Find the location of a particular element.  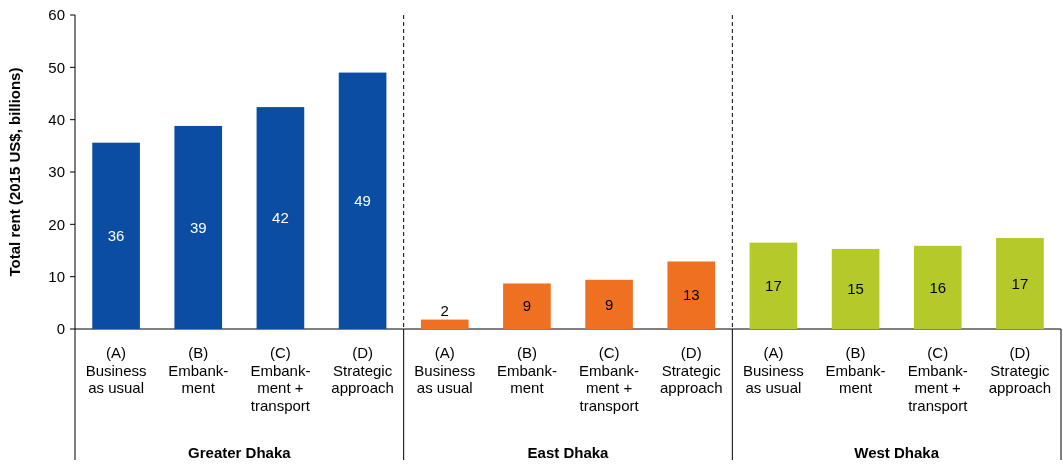

data-label: 13 is located at coordinates (691, 295).